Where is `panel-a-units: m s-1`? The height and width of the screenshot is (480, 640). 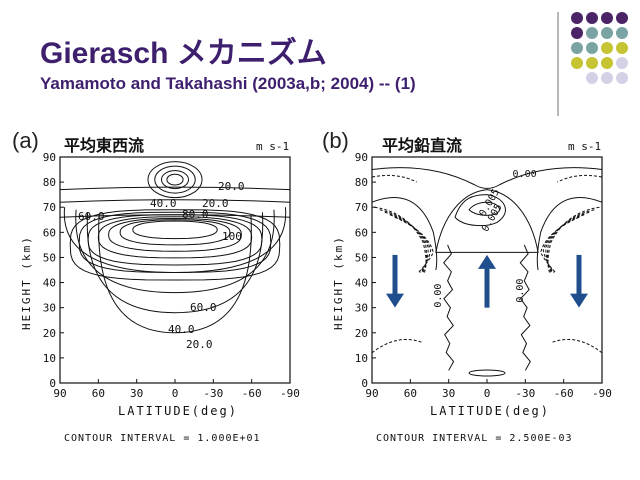
panel-a-units: m s-1 is located at coordinates (273, 146).